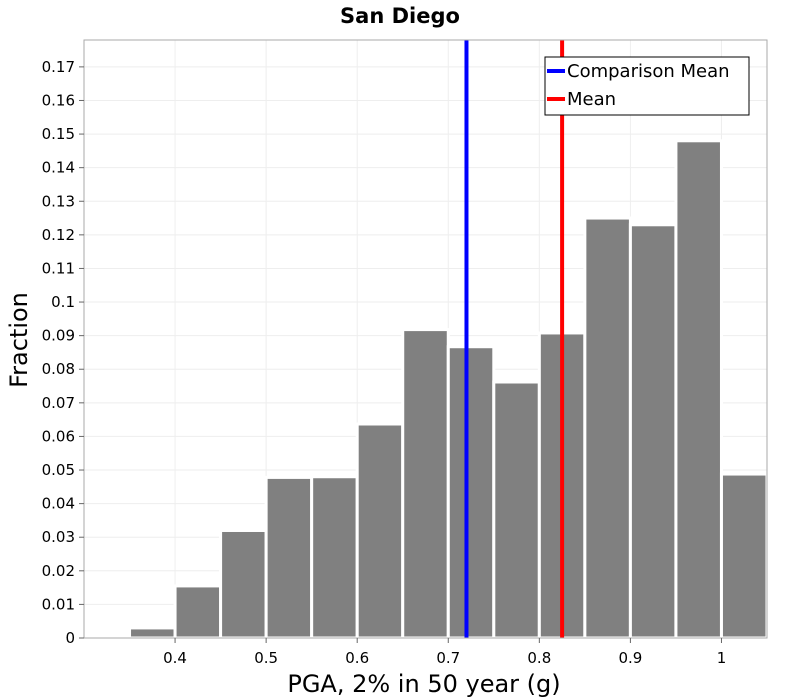 The image size is (800, 700). I want to click on x-tick-label: 0.8, so click(539, 658).